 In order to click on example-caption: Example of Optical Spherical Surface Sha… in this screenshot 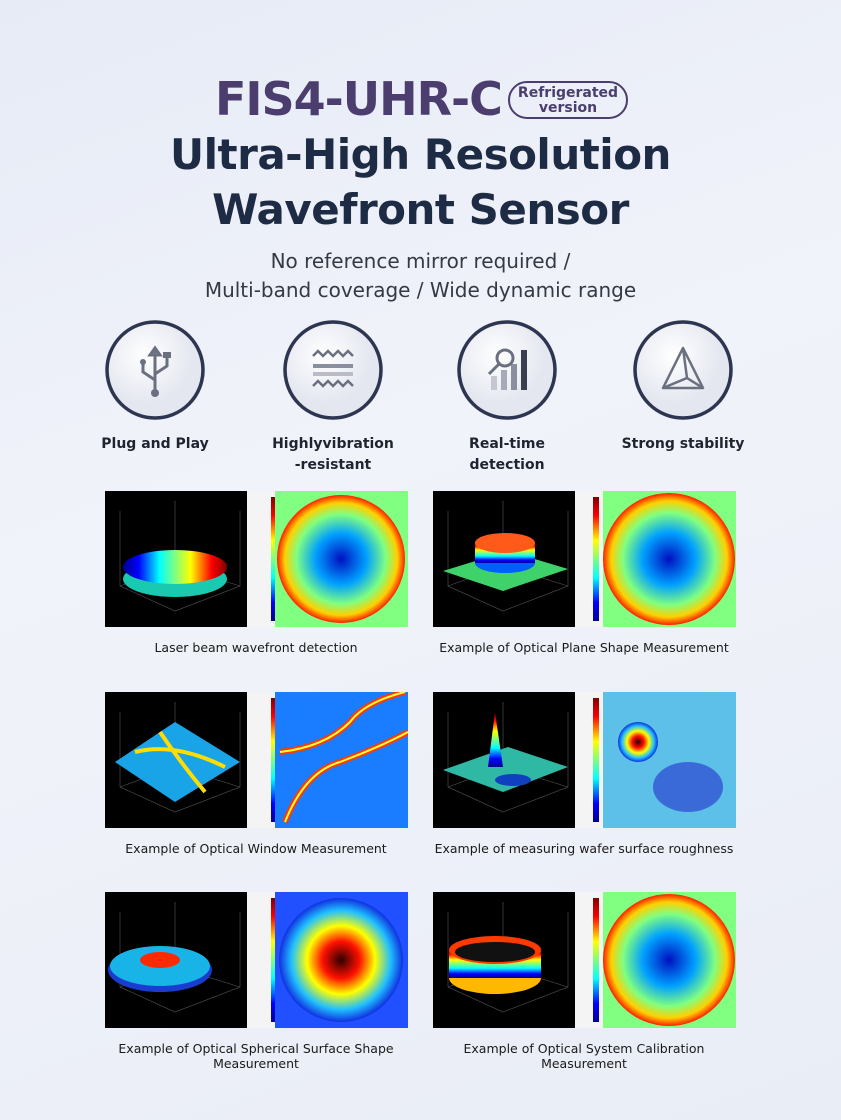, I will do `click(256, 1056)`.